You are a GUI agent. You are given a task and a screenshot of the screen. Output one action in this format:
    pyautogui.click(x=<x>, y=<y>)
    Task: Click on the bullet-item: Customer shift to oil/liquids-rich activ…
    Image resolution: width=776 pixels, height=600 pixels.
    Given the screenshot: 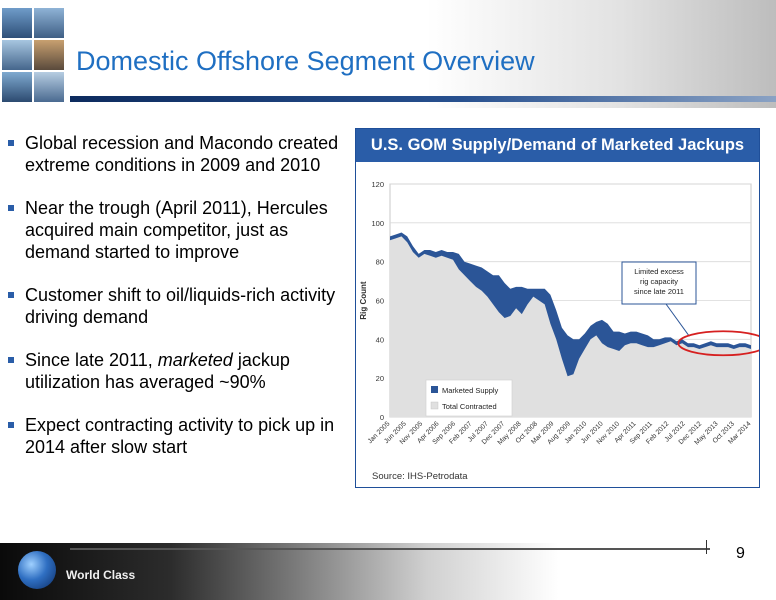 What is the action you would take?
    pyautogui.click(x=178, y=306)
    